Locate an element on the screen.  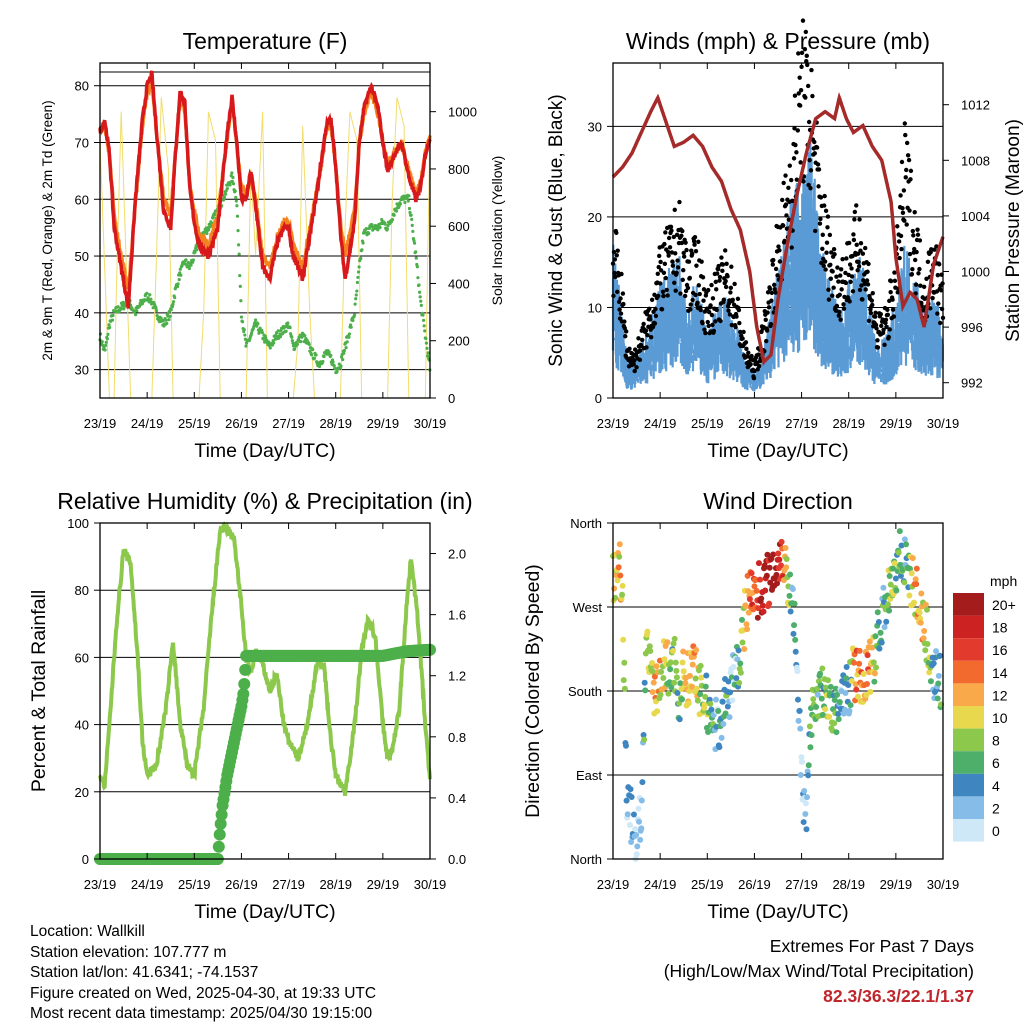
x-tick-label: 28/19 is located at coordinates (335, 884).